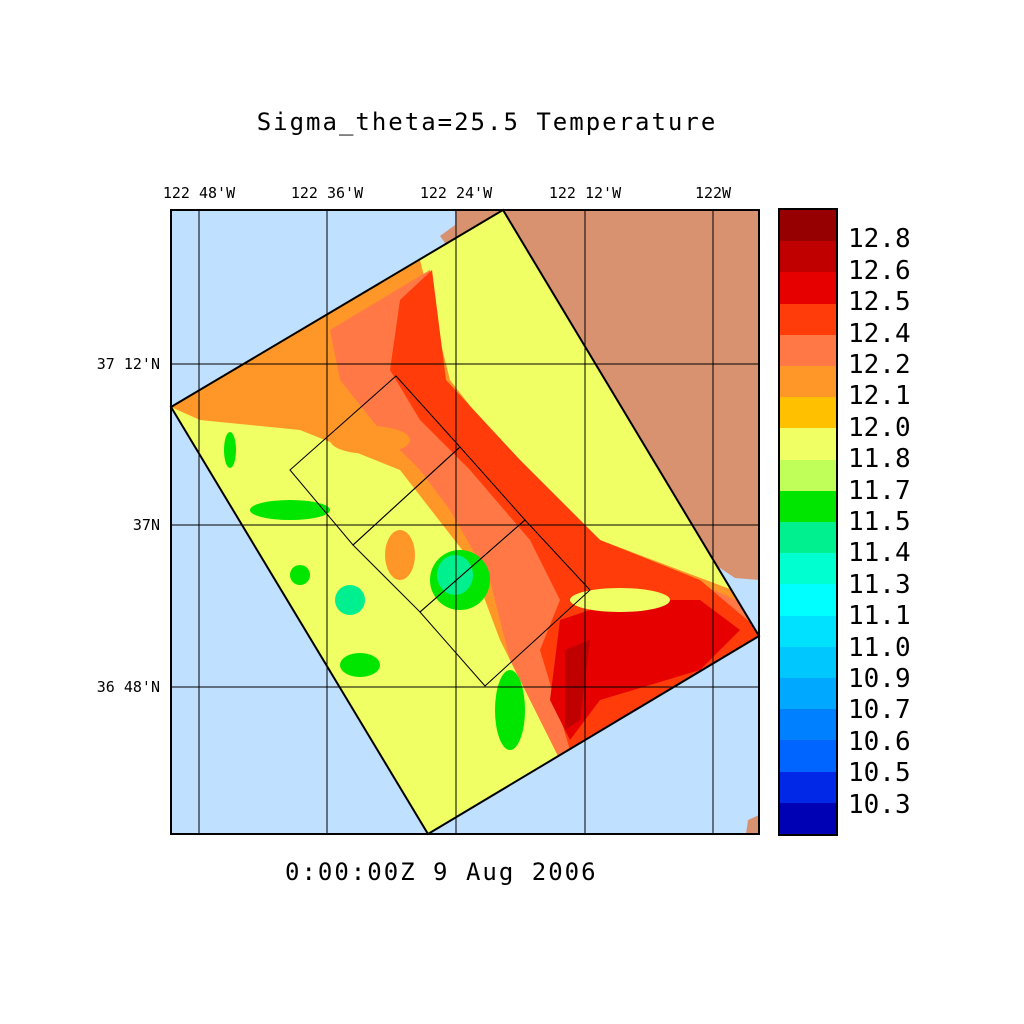  What do you see at coordinates (879, 647) in the screenshot?
I see `colorbar-label: 11.0` at bounding box center [879, 647].